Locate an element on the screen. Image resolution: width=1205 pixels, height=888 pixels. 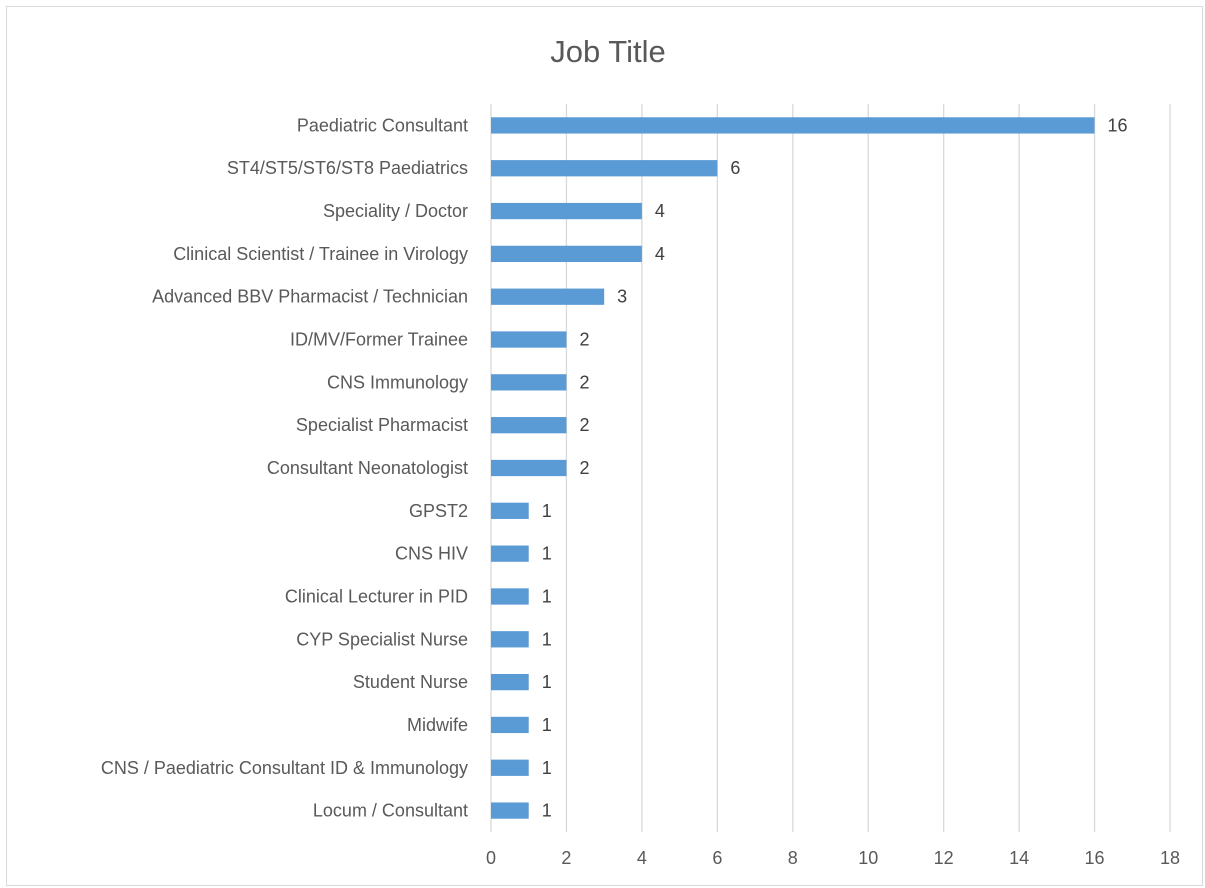
x-tick-label: 16 is located at coordinates (1095, 858).